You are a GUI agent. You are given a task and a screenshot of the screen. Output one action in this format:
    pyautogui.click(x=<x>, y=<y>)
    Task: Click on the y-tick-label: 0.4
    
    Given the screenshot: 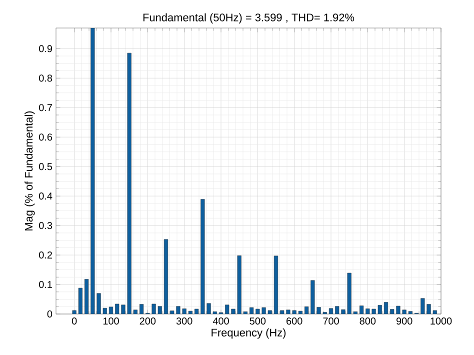 What is the action you would take?
    pyautogui.click(x=45, y=196)
    